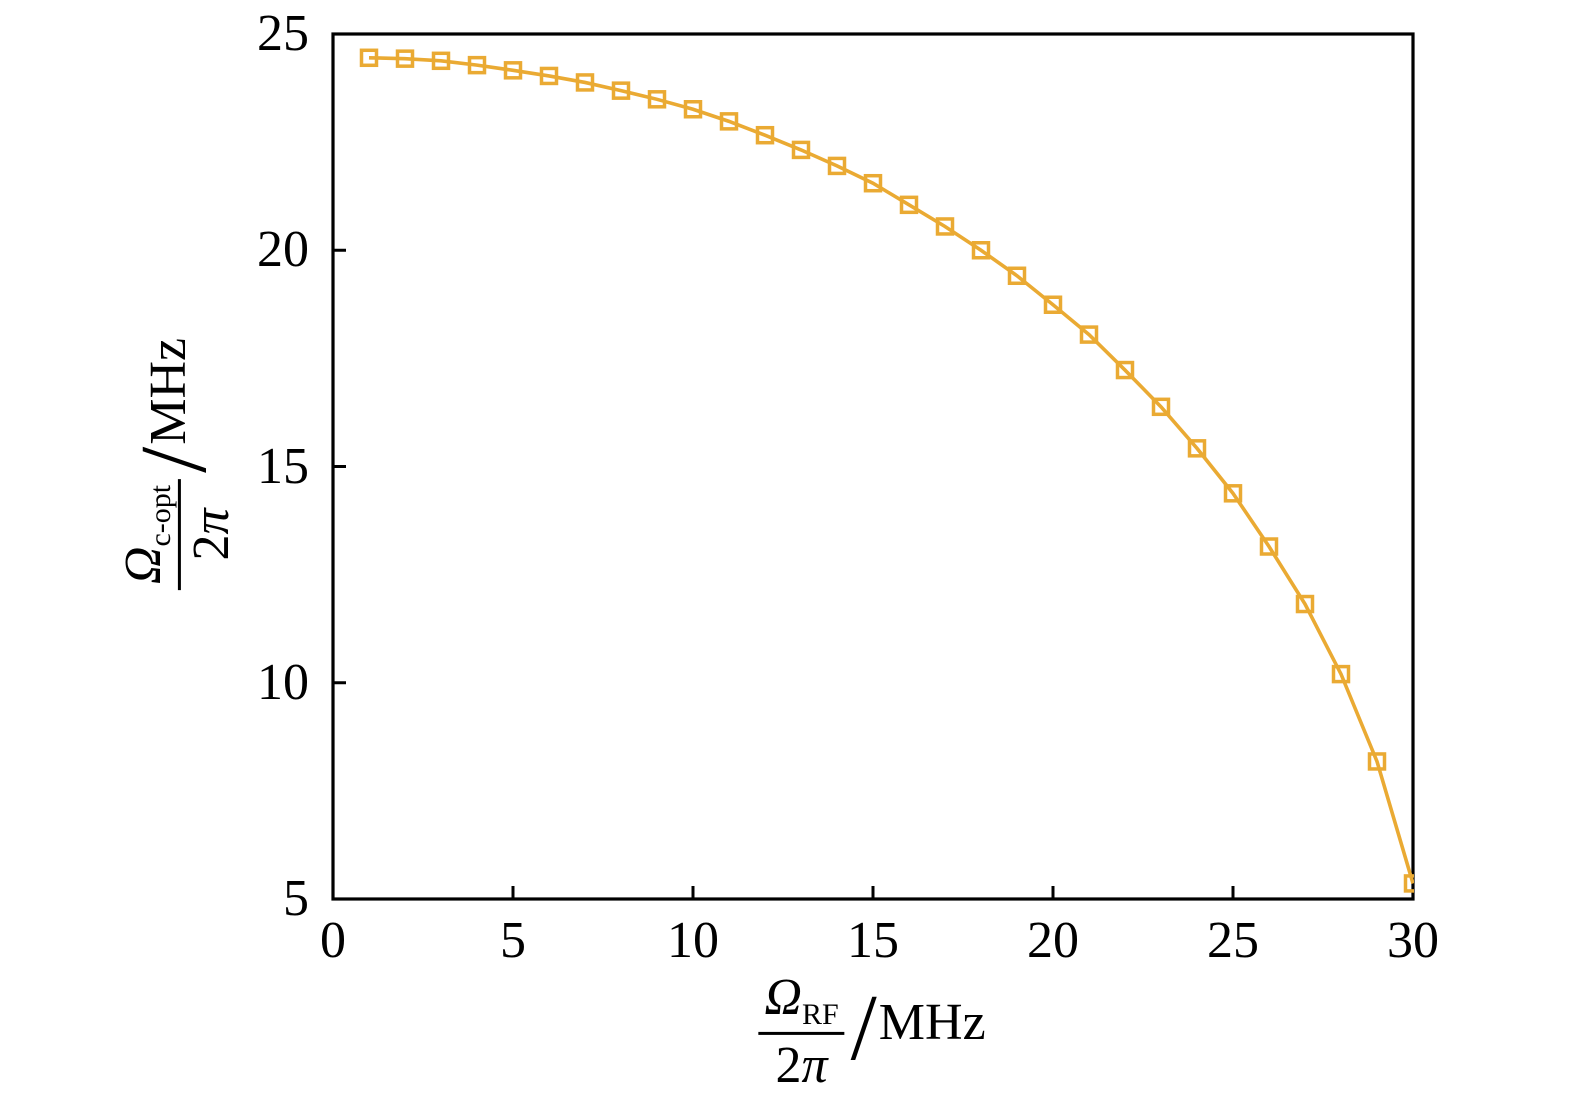 The width and height of the screenshot is (1575, 1102). I want to click on x-label-numerator: ΩRF, so click(801, 1001).